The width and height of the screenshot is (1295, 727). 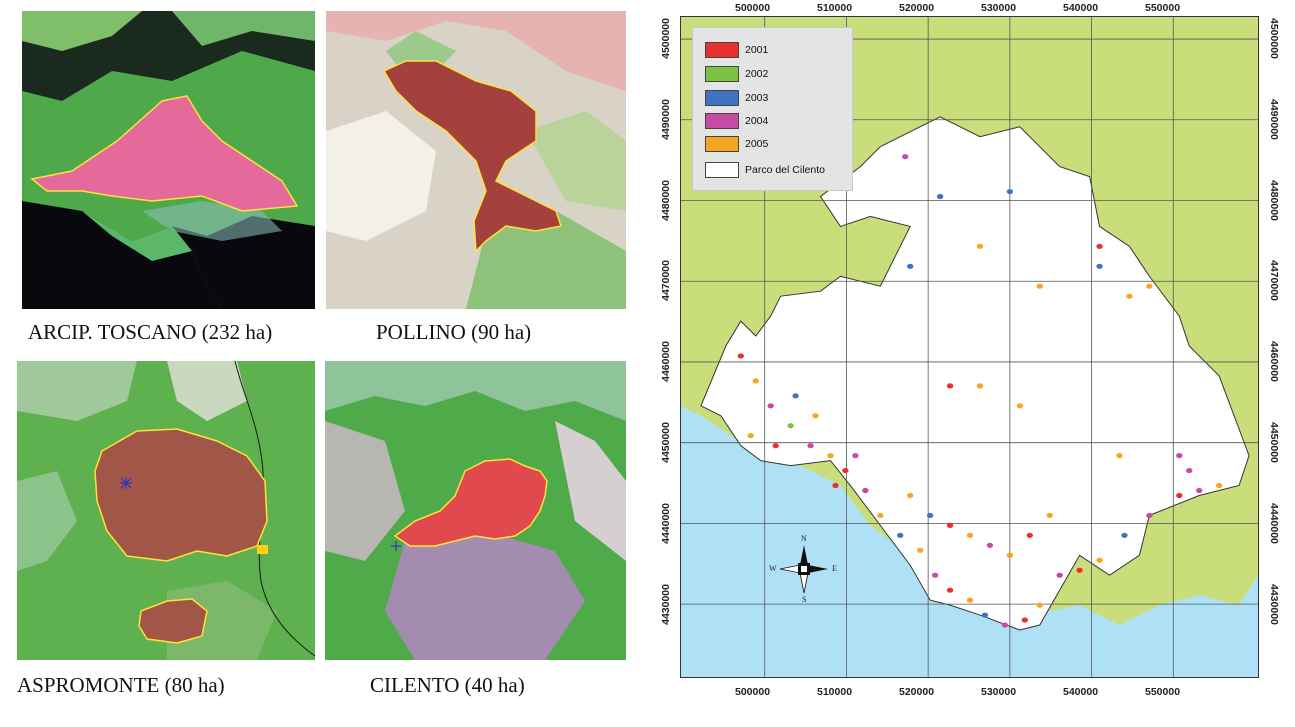 I want to click on x-tick-bottom-6: 550000, so click(x=1163, y=692).